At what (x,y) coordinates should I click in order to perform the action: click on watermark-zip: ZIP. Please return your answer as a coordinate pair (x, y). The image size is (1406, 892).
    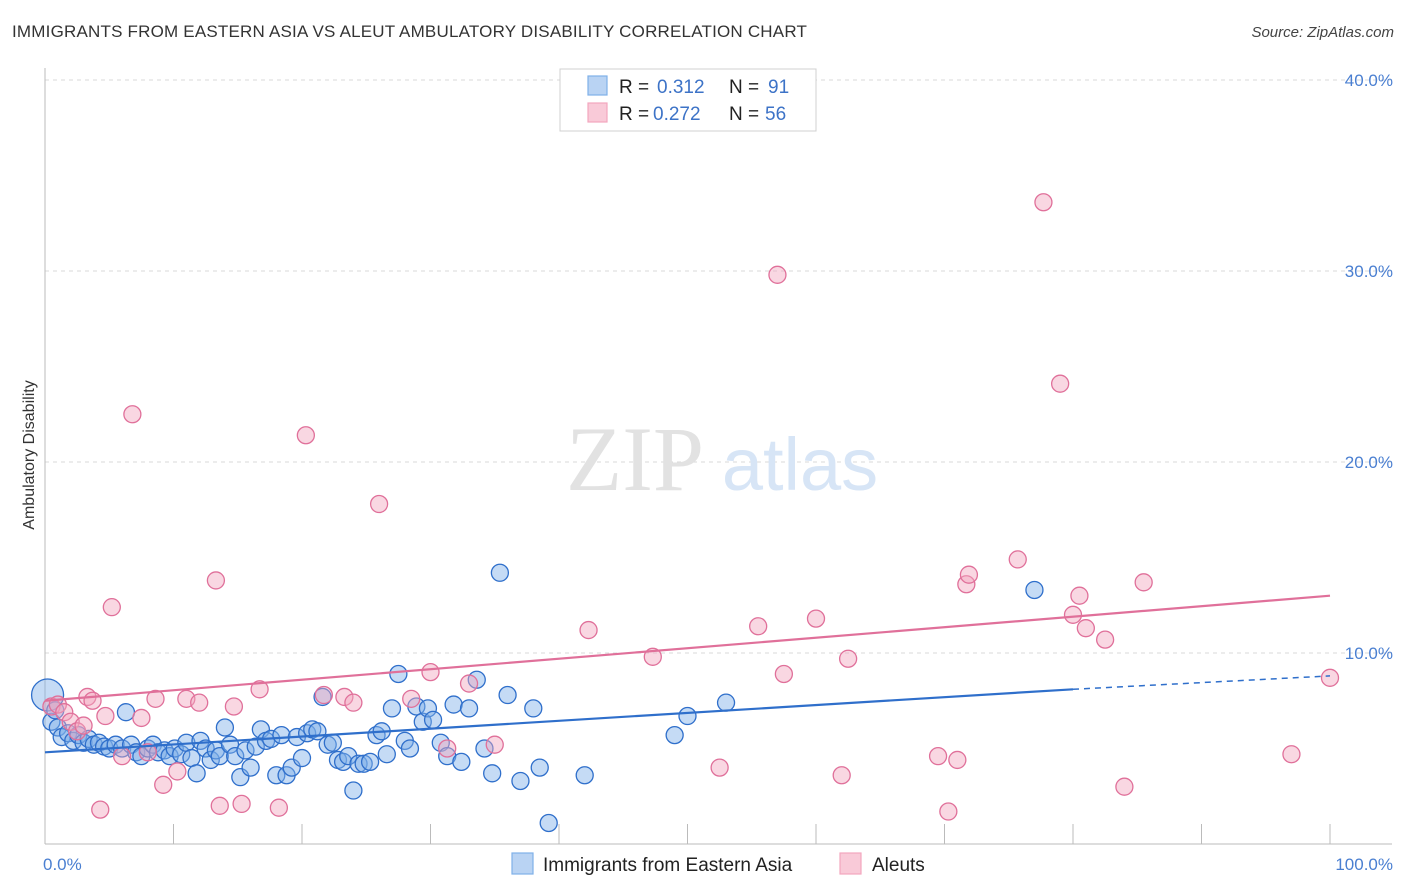
    Looking at the image, I should click on (635, 459).